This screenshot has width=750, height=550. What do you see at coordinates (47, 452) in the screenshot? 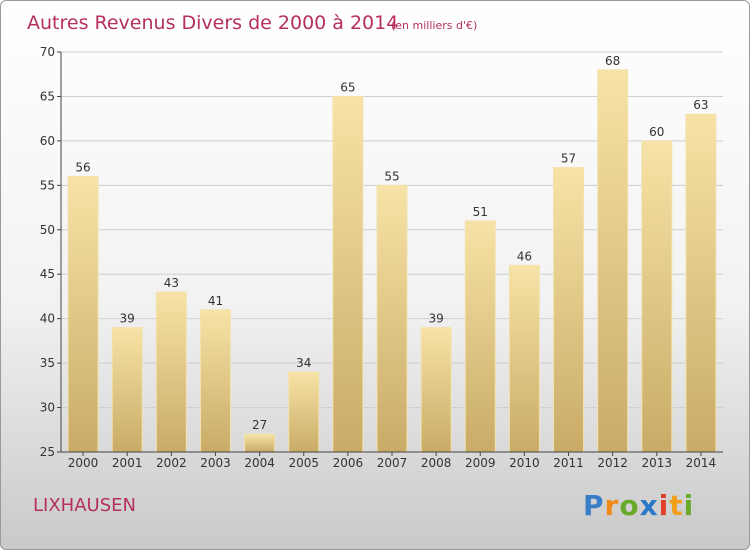
I see `y-tick-label: 25` at bounding box center [47, 452].